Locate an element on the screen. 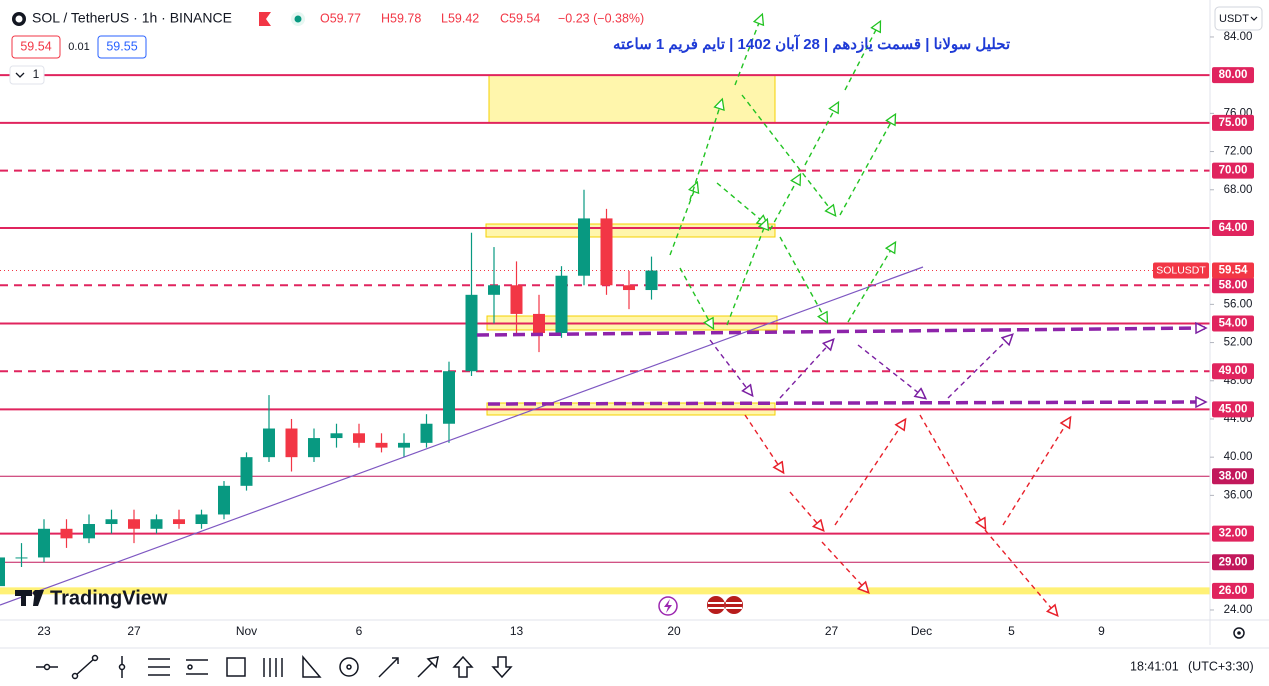  tool-rectangle is located at coordinates (236, 667).